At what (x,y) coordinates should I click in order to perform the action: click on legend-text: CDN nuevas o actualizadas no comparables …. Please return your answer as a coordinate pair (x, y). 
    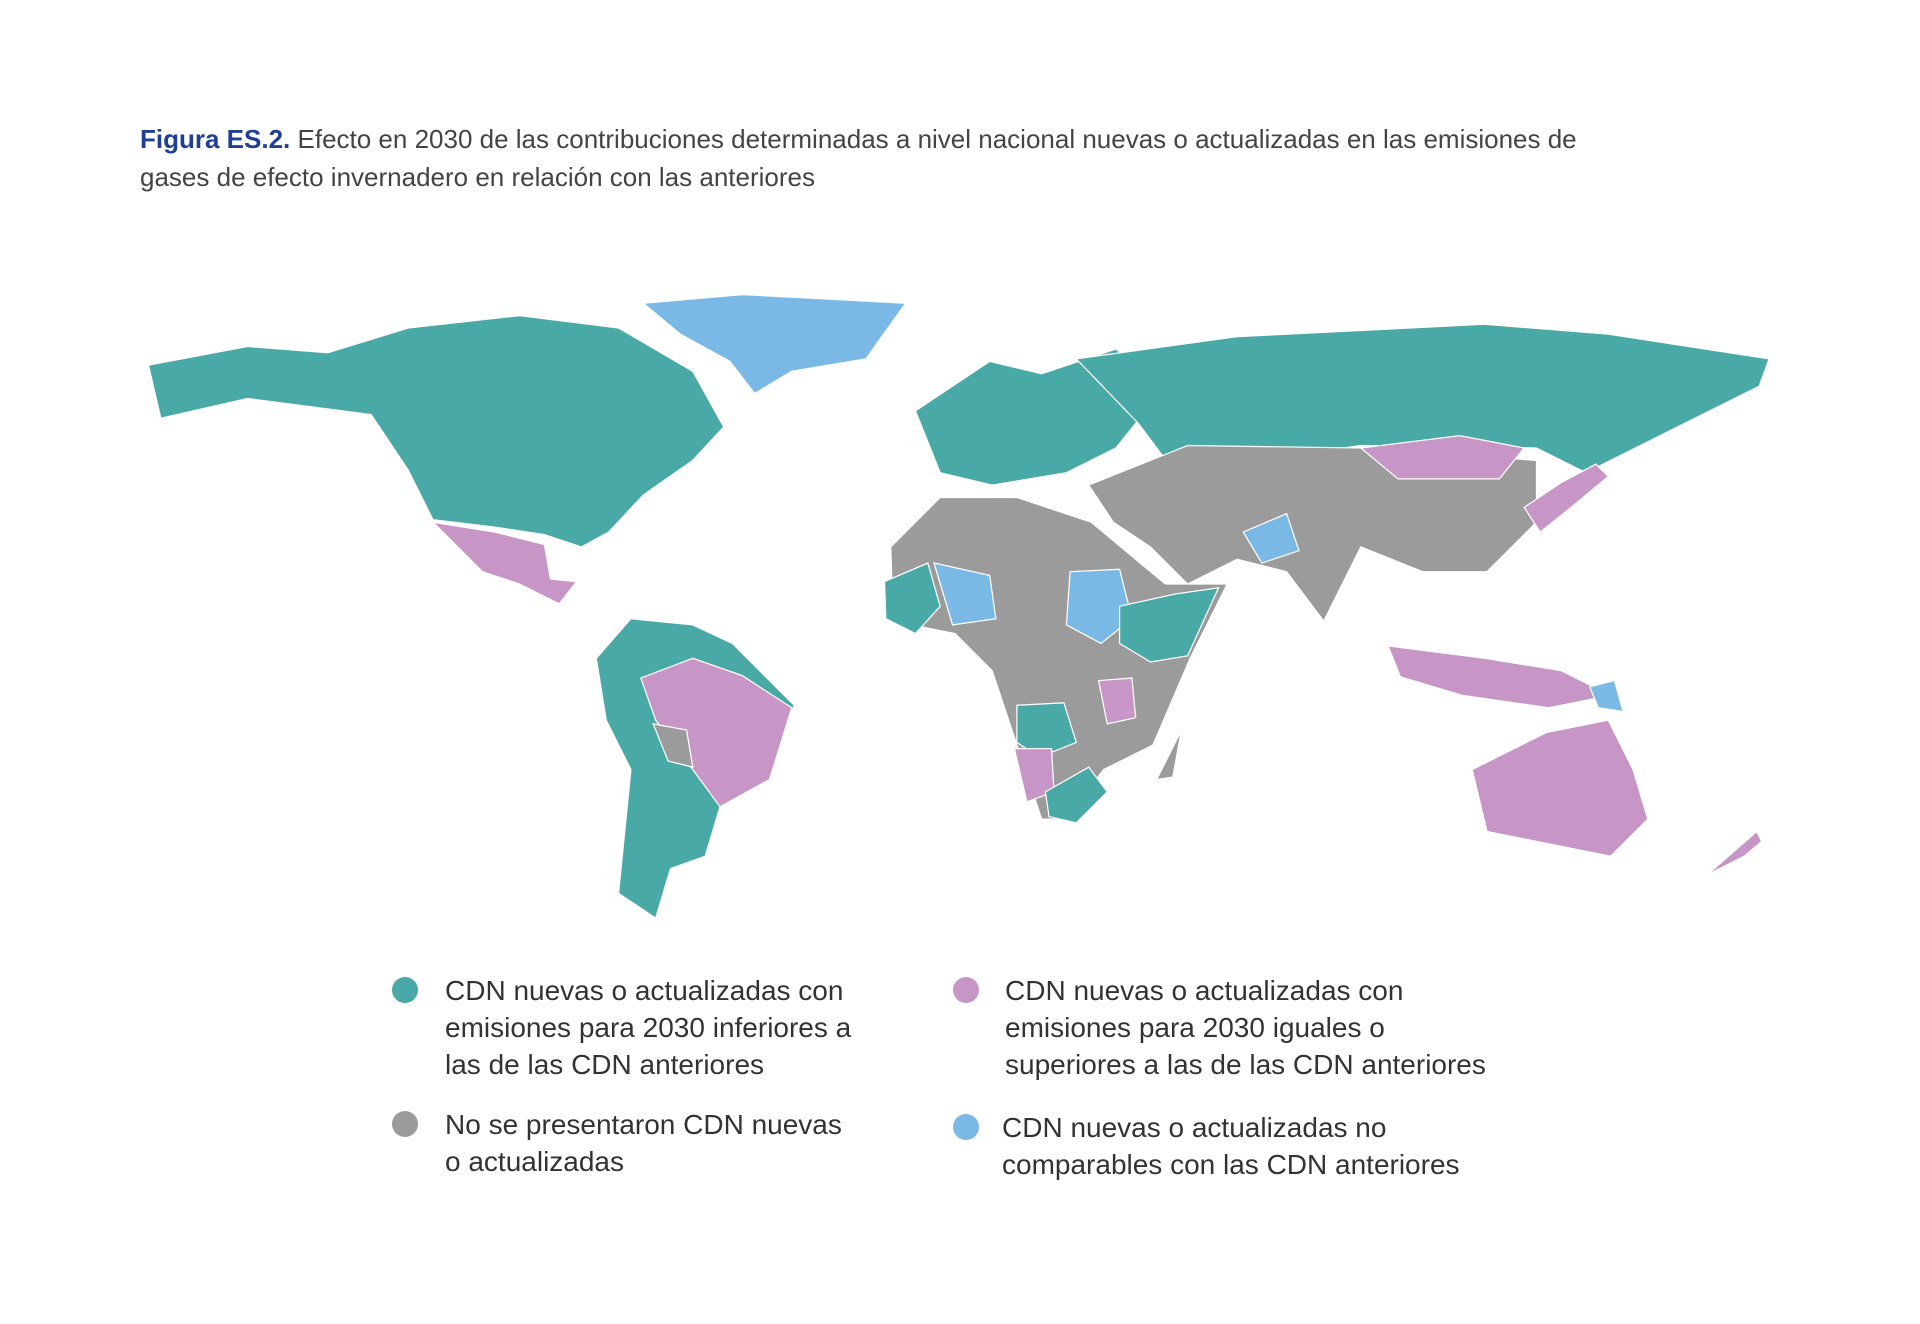
    Looking at the image, I should click on (1231, 1146).